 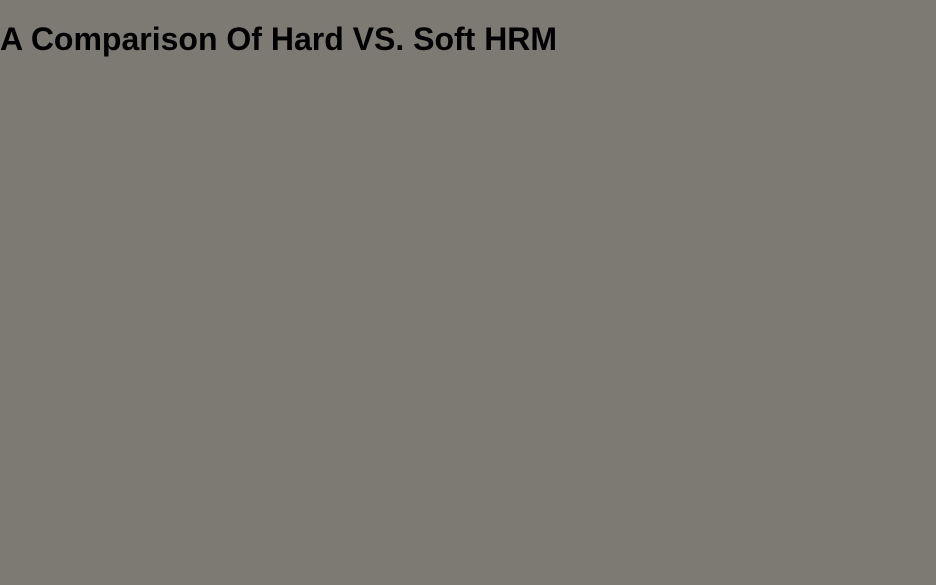 I want to click on banner-title: A Comparison Of Hard VS. Soft HRM, so click(x=278, y=39).